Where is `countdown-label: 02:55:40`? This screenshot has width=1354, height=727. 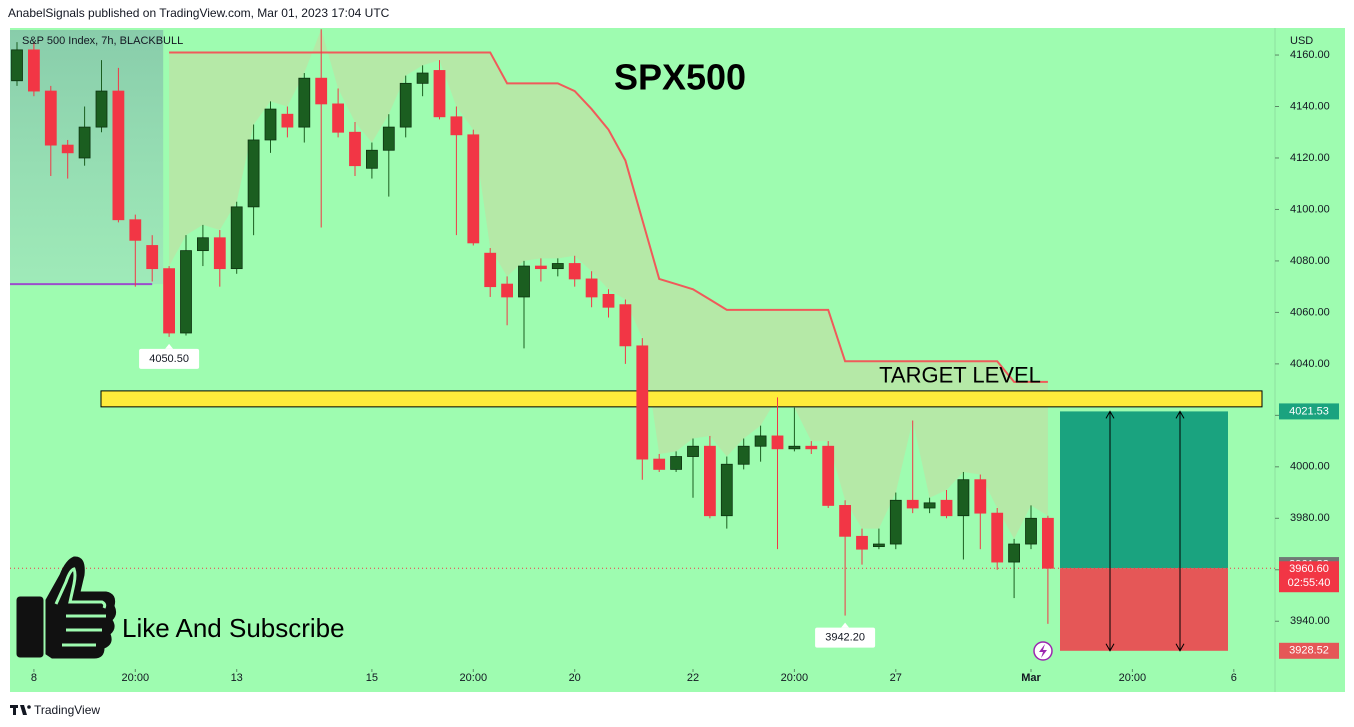
countdown-label: 02:55:40 is located at coordinates (1309, 583).